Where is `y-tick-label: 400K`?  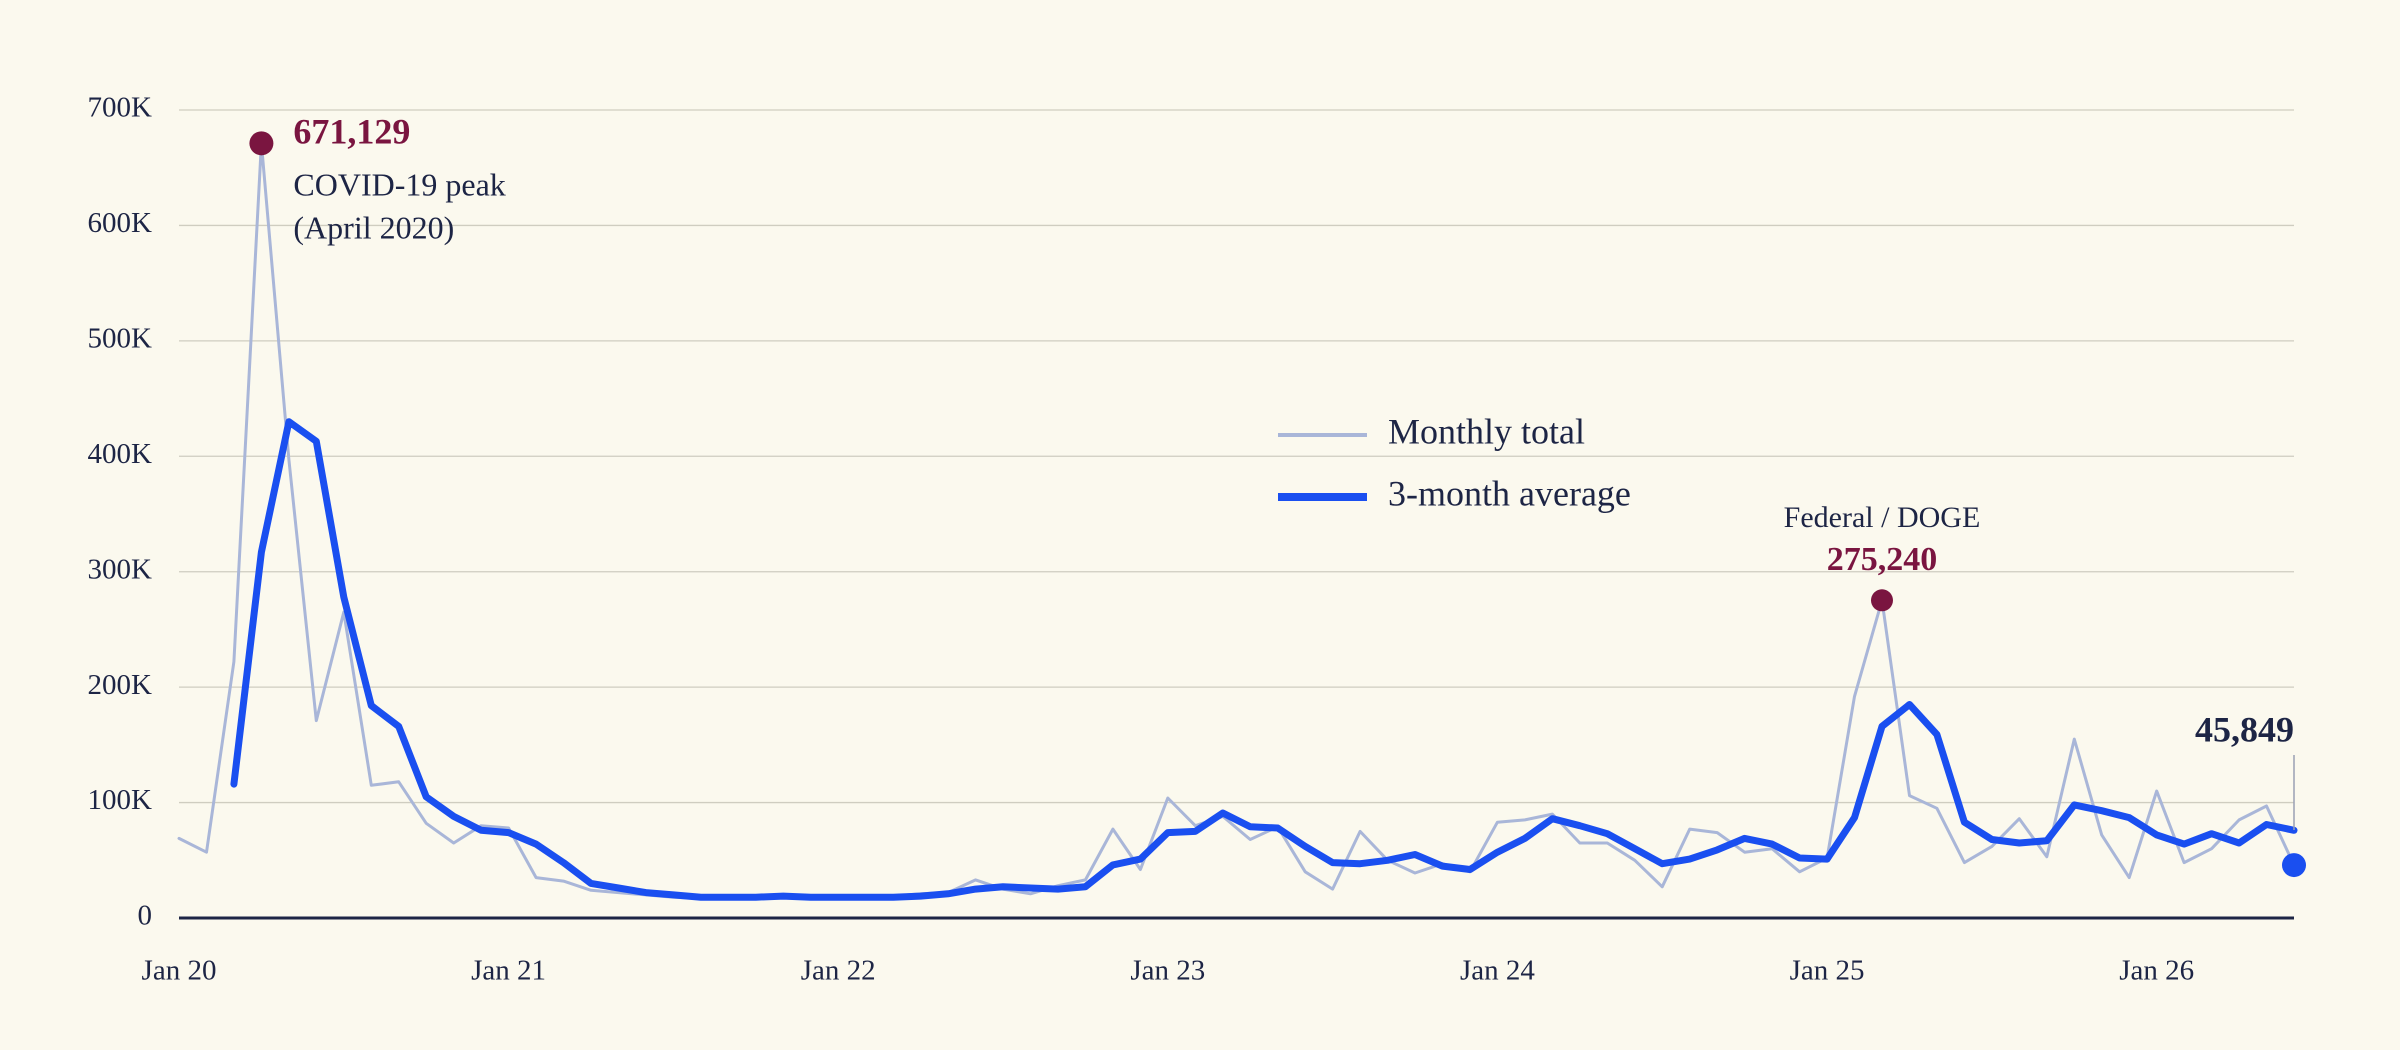 y-tick-label: 400K is located at coordinates (120, 454).